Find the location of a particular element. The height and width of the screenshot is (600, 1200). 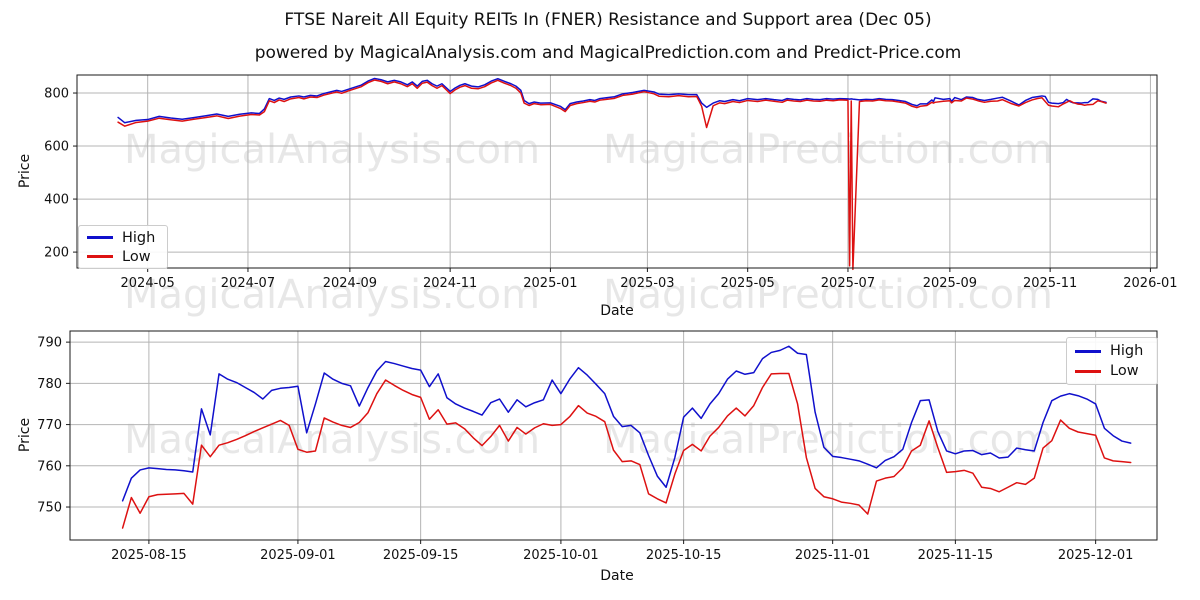

svg-text: 2026-01 is located at coordinates (1150, 283).